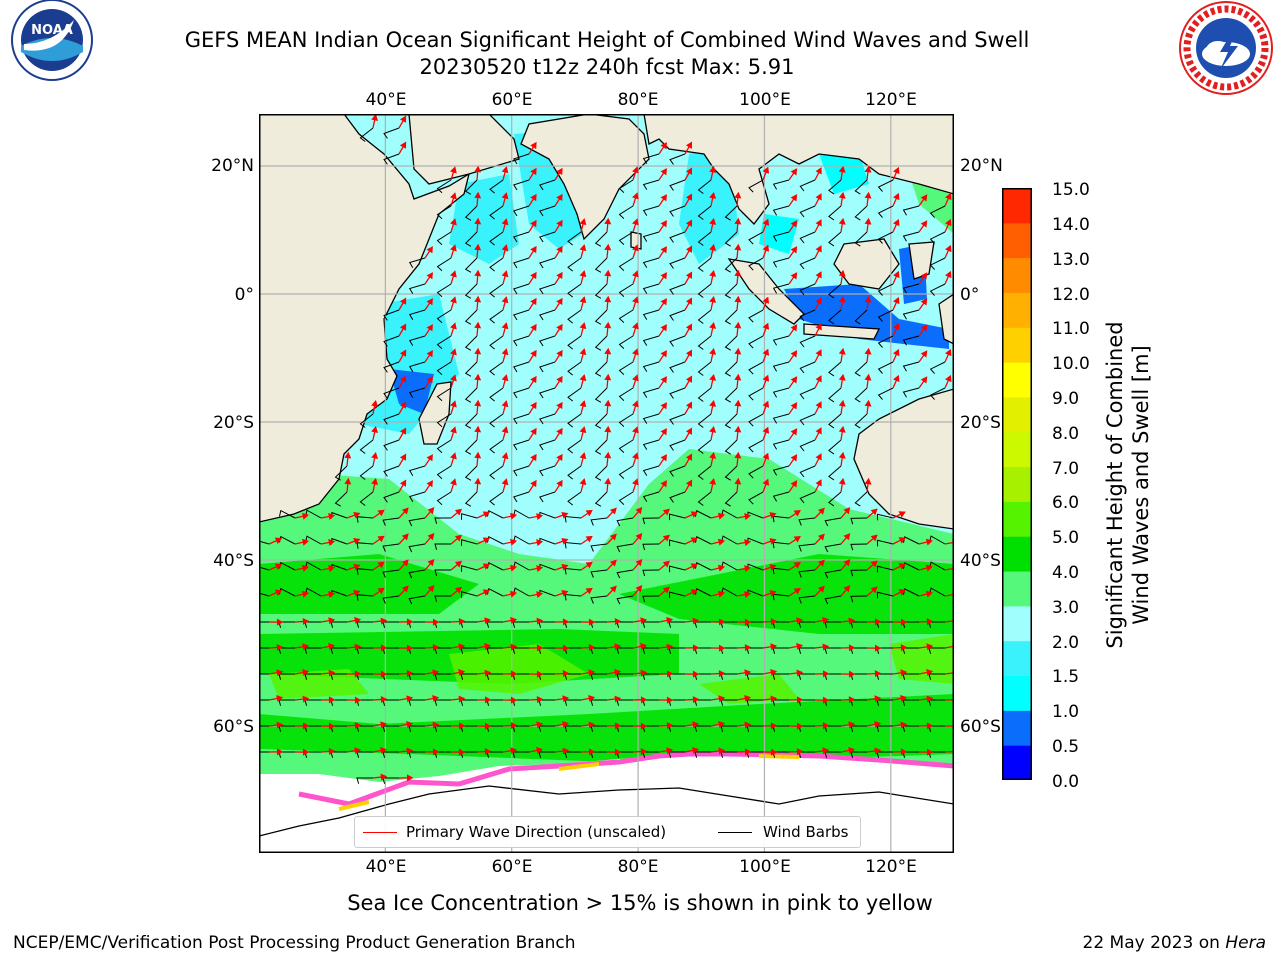  What do you see at coordinates (1071, 225) in the screenshot?
I see `colorbar-tick: 14.0` at bounding box center [1071, 225].